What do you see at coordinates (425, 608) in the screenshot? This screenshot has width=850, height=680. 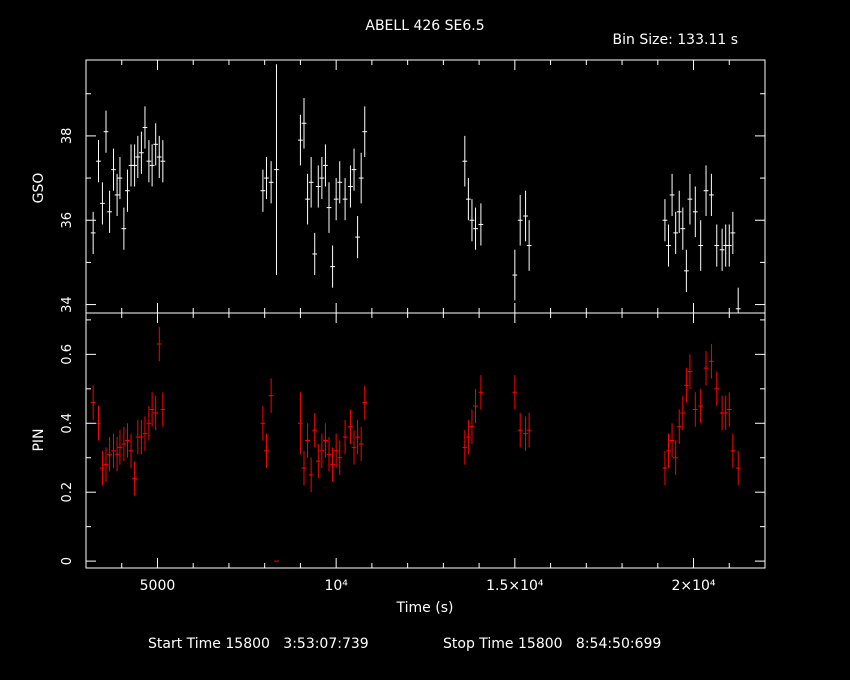 I see `time-axis-label: Time (s)` at bounding box center [425, 608].